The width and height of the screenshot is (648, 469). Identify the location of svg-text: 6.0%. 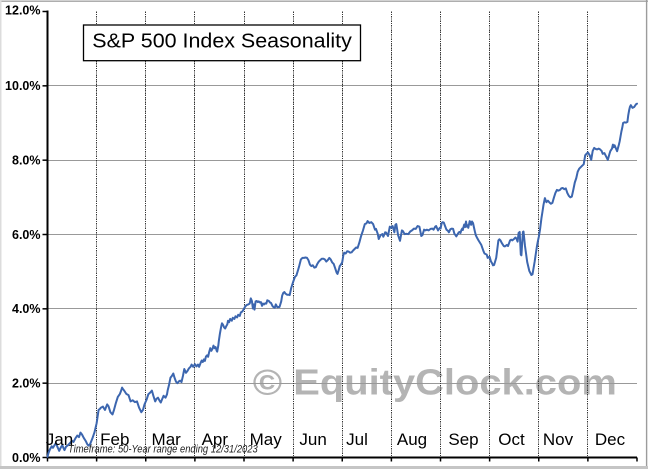
(26, 235).